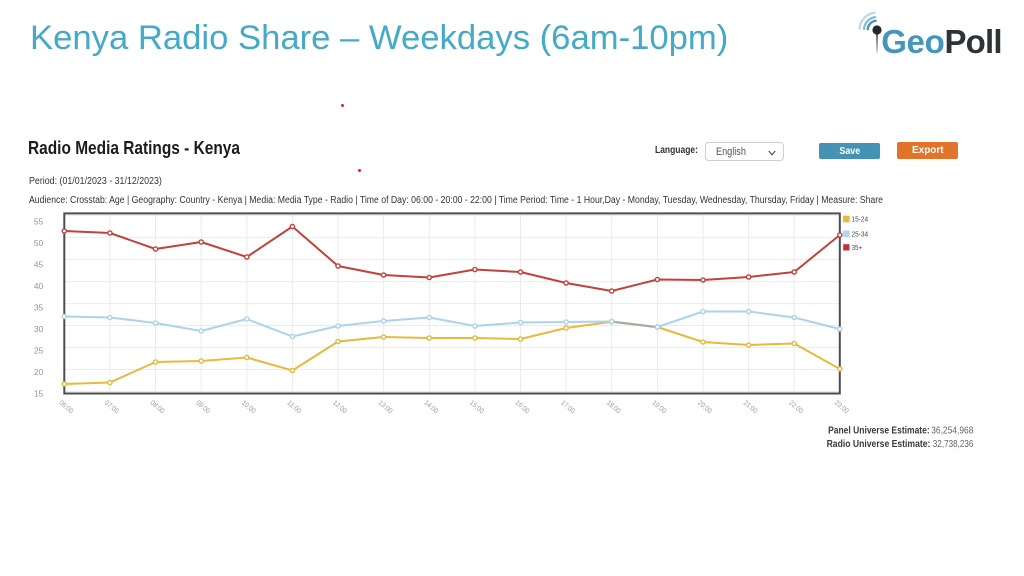  What do you see at coordinates (39, 221) in the screenshot?
I see `svg-text: 55` at bounding box center [39, 221].